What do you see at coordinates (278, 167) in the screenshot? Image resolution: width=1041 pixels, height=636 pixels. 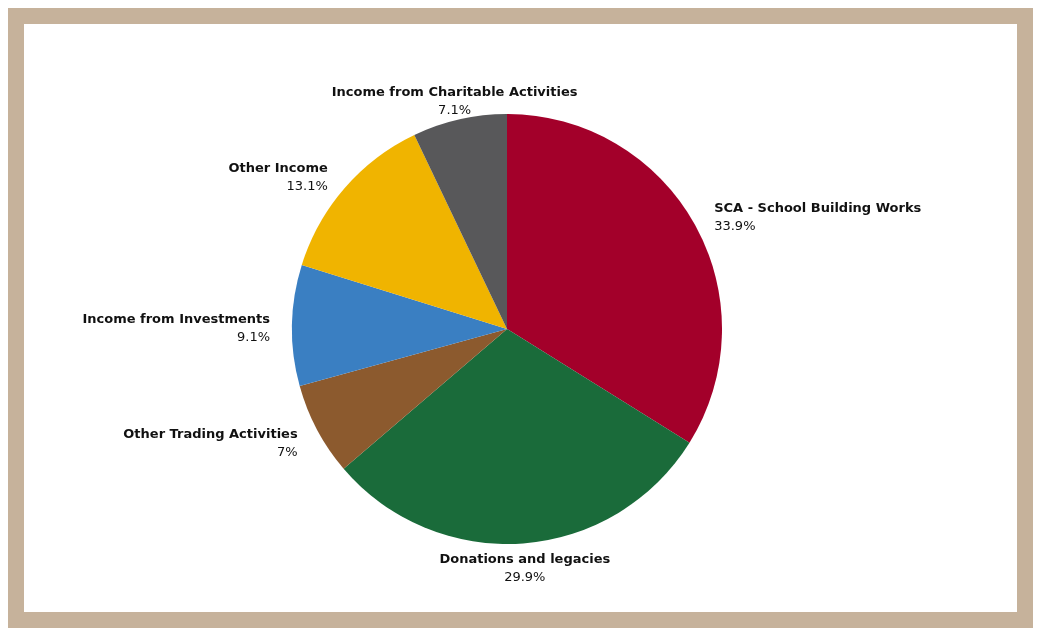 I see `slice-label: Other Income` at bounding box center [278, 167].